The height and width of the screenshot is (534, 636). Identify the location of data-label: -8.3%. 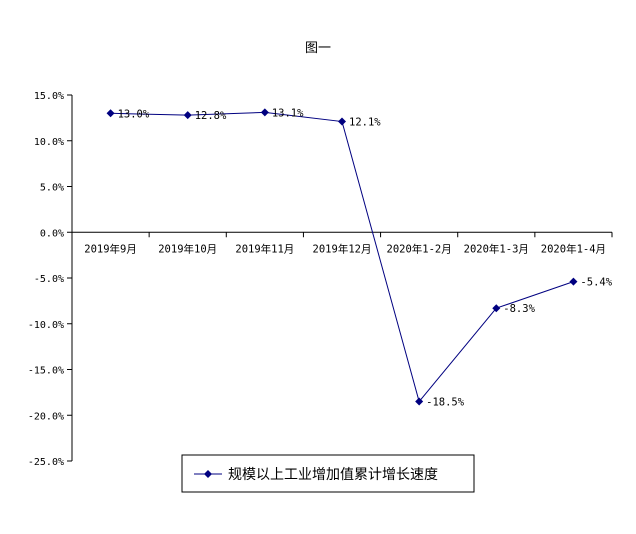
(519, 309).